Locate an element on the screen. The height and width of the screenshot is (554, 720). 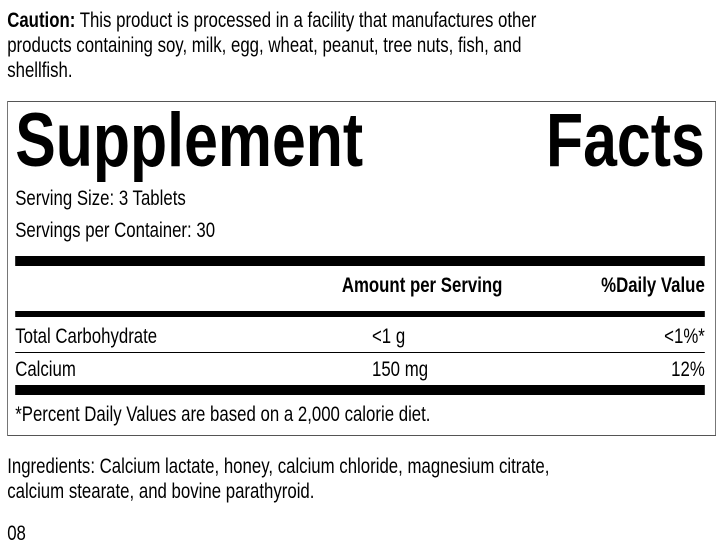
panel-title: Supplement Facts is located at coordinates (360, 141).